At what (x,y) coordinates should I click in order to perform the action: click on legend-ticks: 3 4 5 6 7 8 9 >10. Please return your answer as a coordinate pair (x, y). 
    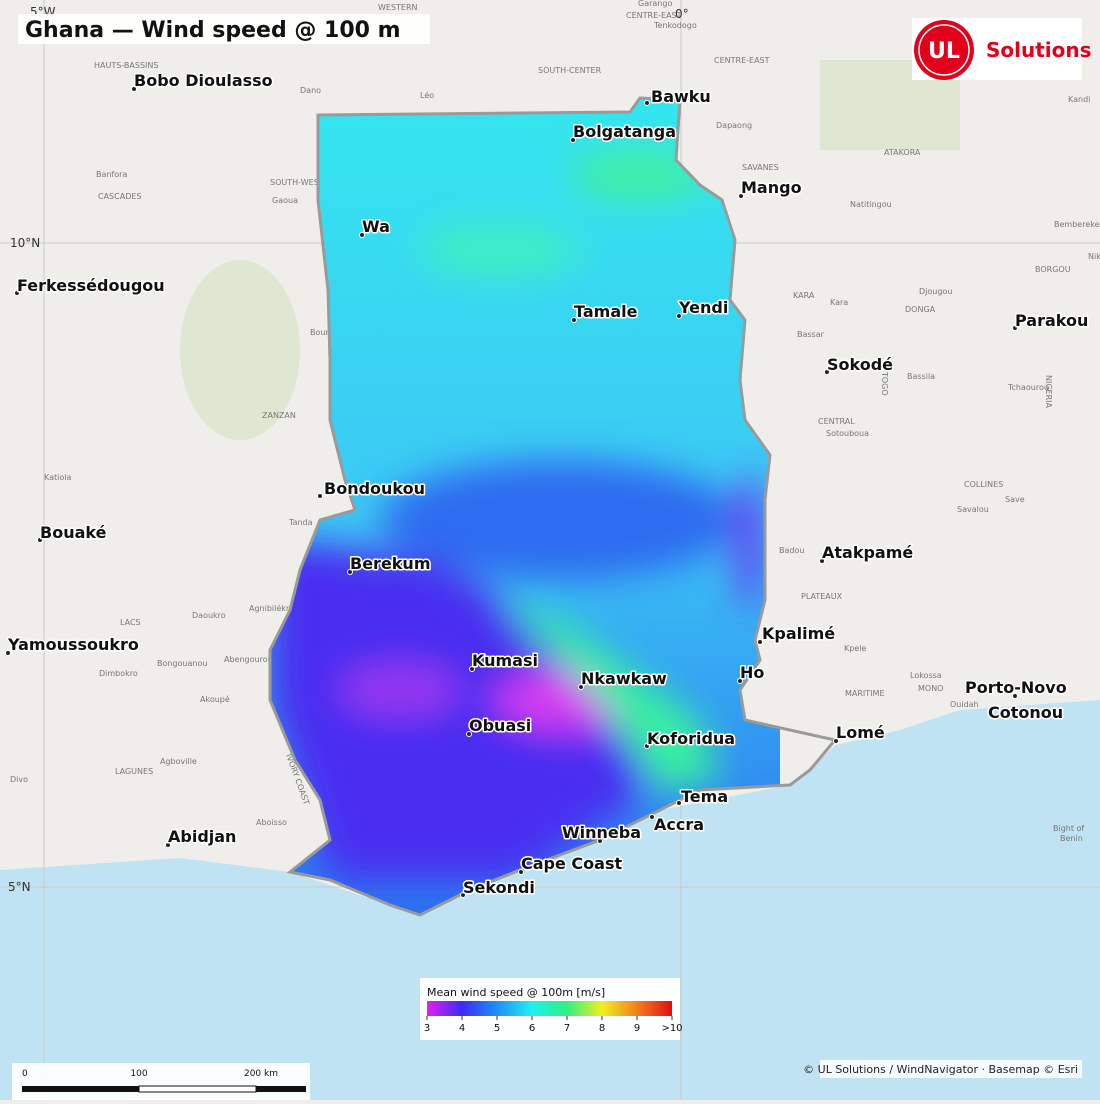
    Looking at the image, I should click on (553, 1025).